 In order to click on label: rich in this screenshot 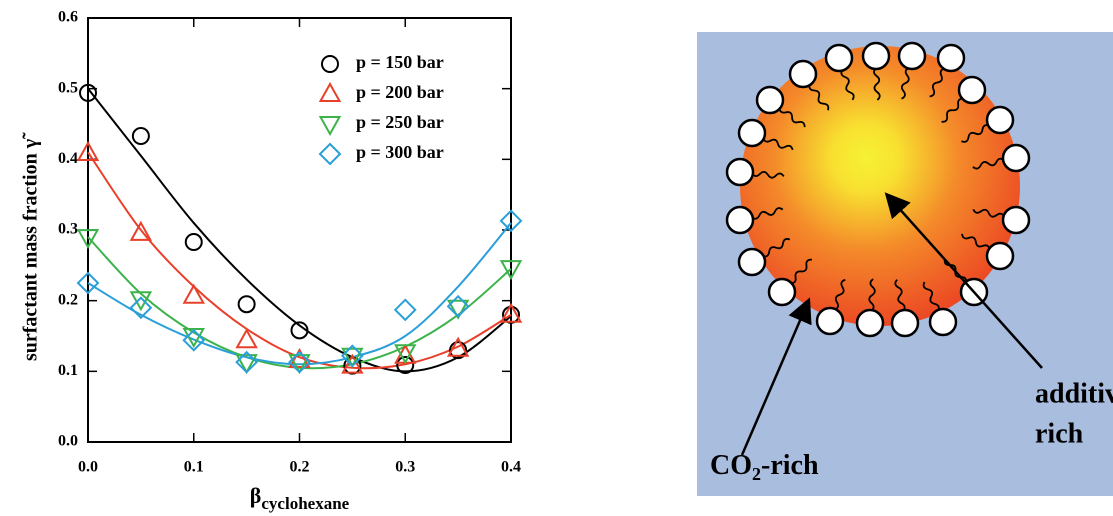, I will do `click(1059, 433)`.